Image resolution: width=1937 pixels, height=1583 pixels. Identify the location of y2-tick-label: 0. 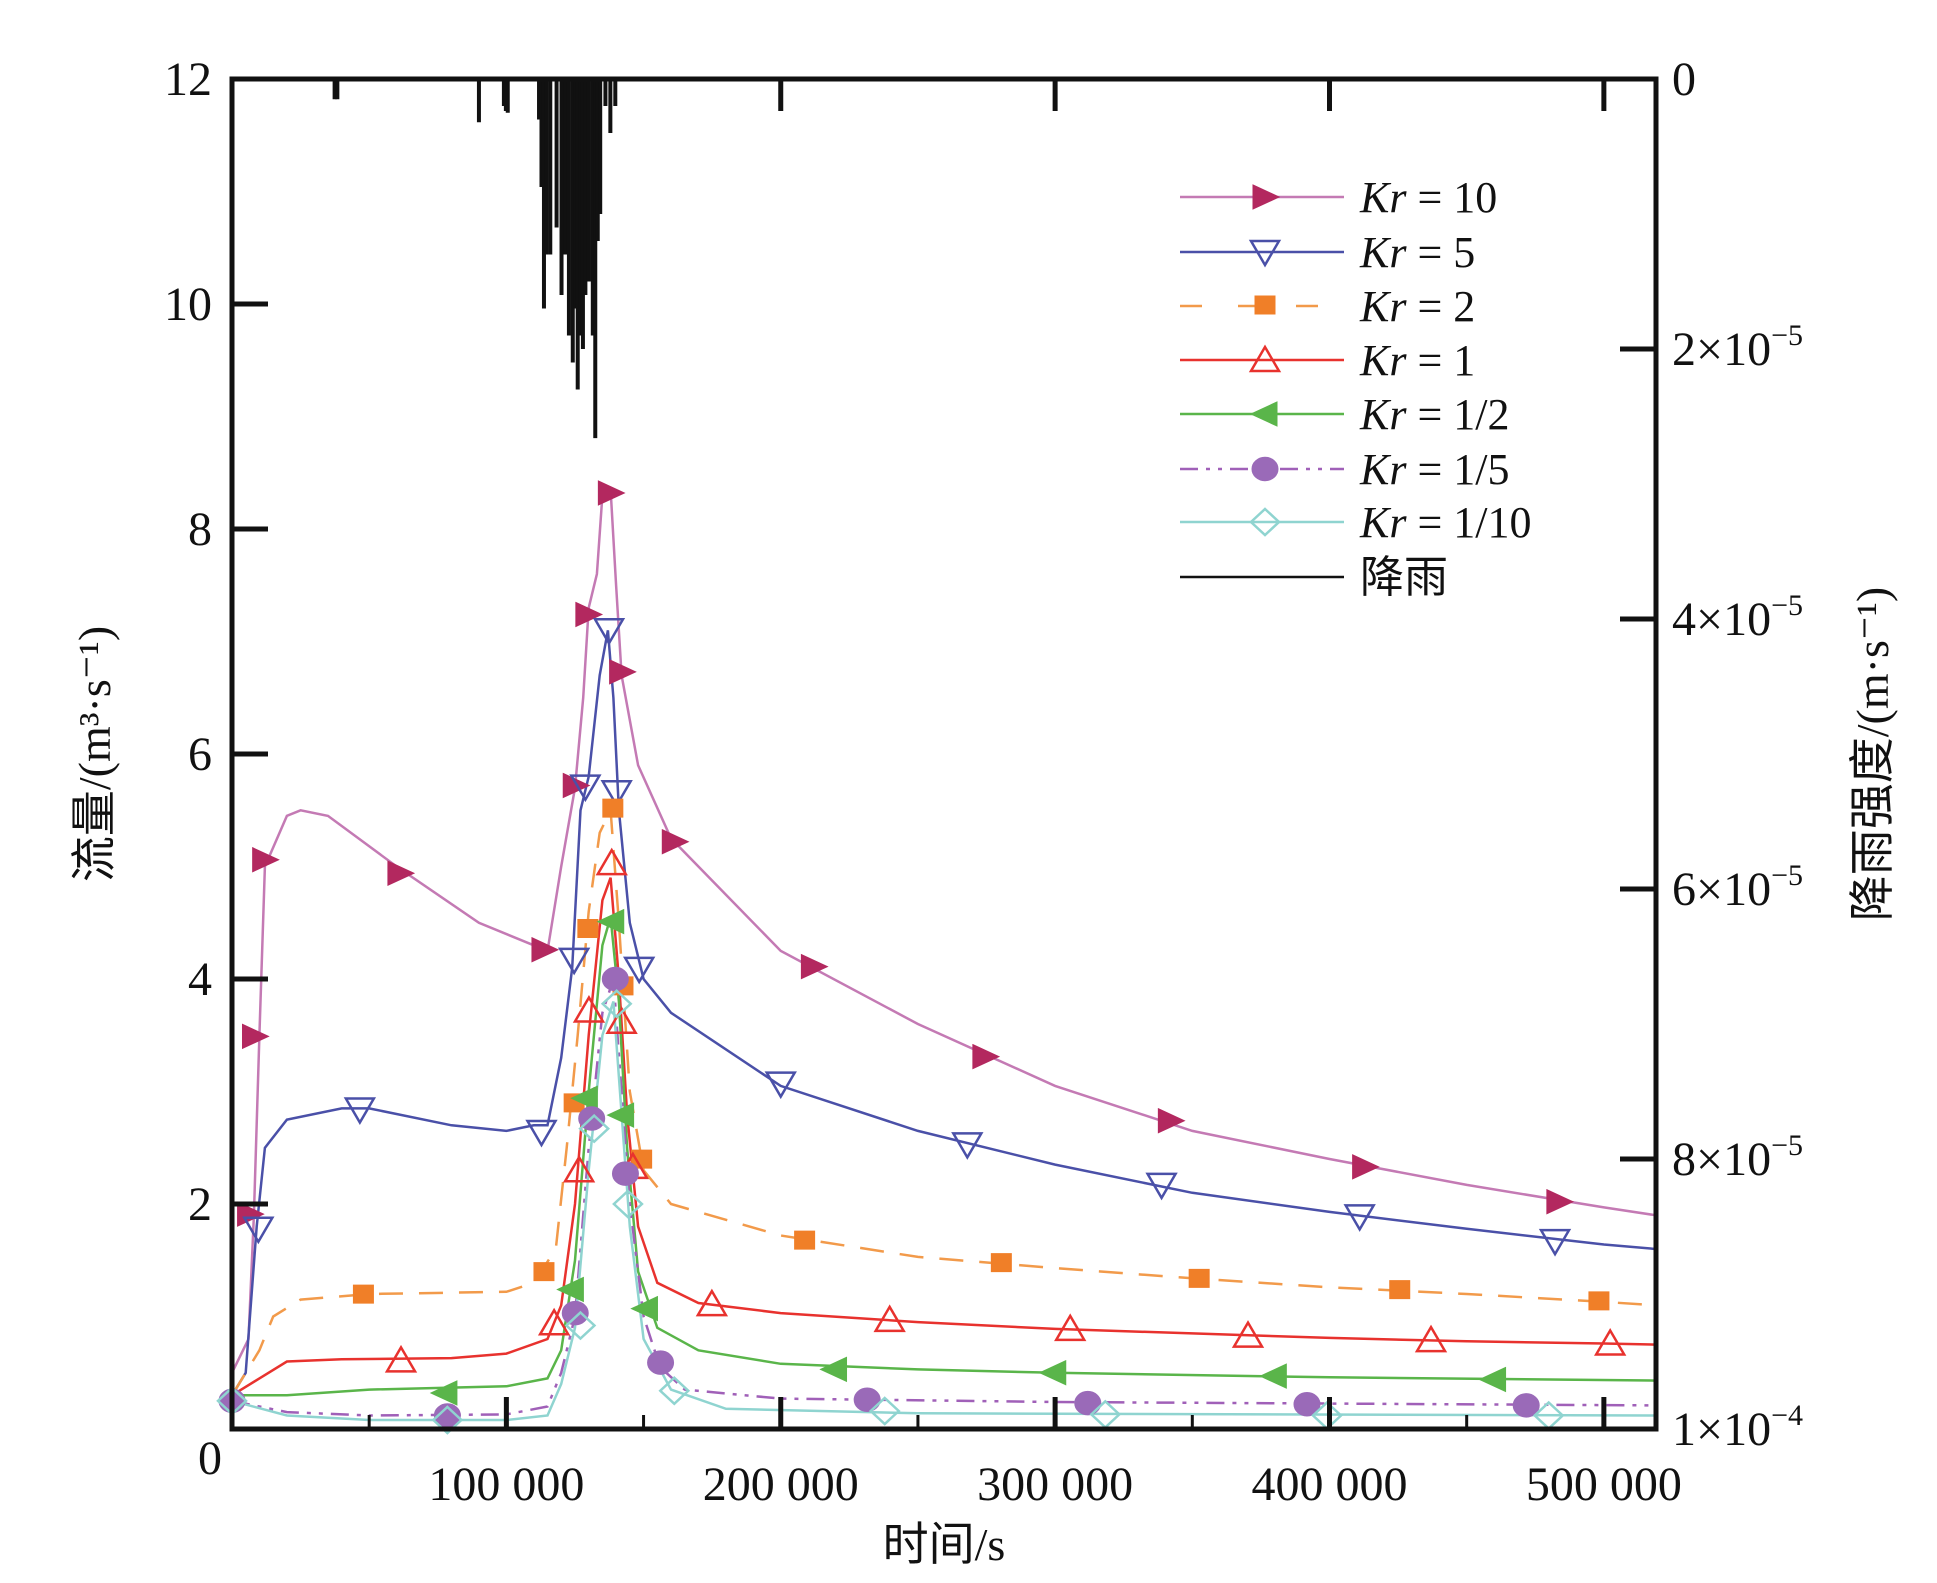
(1684, 79).